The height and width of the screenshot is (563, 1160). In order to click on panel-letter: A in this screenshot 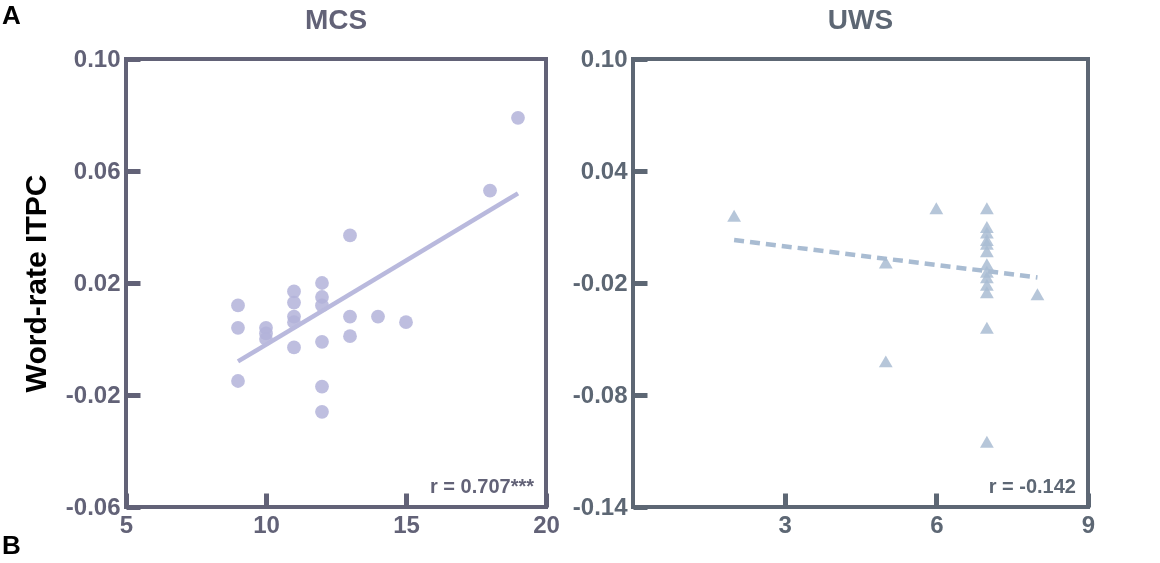, I will do `click(11, 15)`.